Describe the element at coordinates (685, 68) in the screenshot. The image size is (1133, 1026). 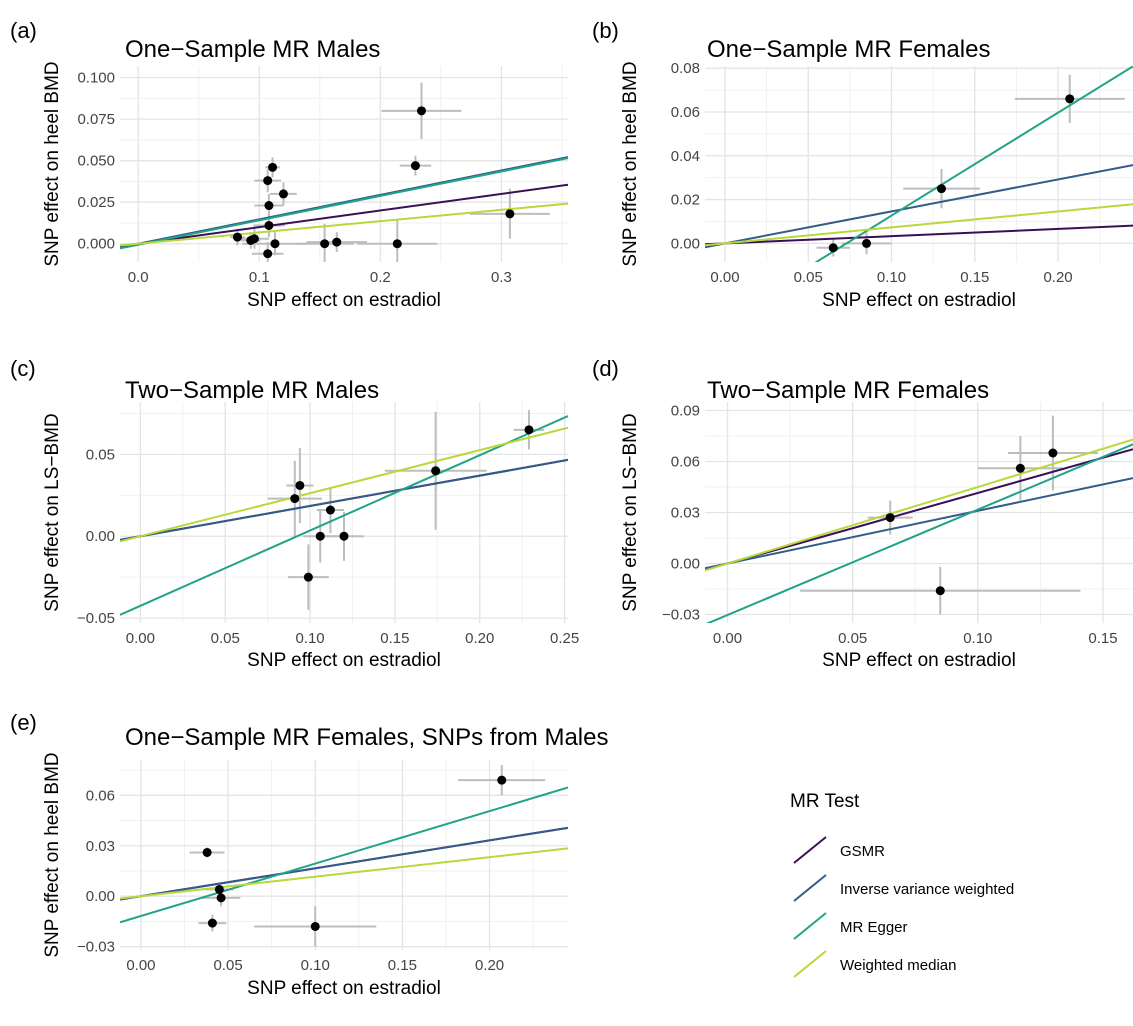
I see `y-tick-label: 0.08` at that location.